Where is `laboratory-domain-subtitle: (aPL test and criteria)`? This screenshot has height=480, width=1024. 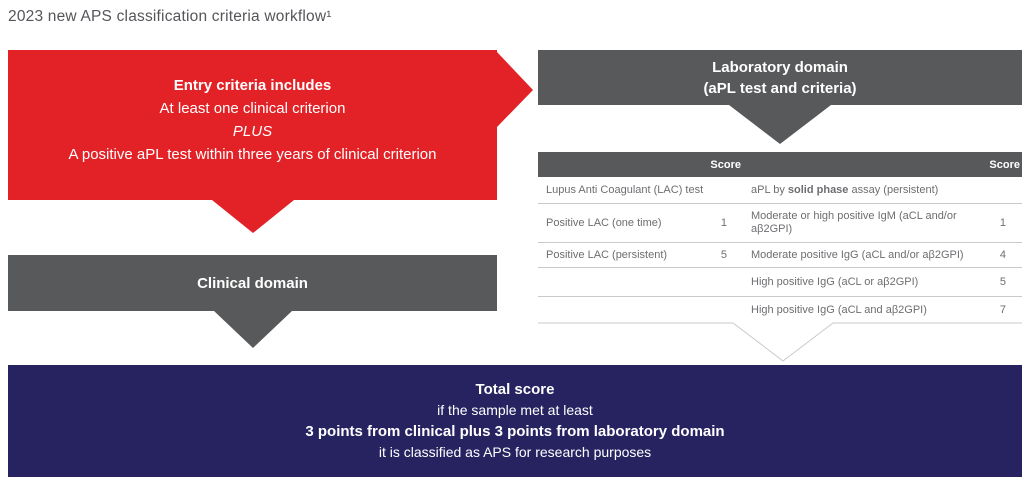
laboratory-domain-subtitle: (aPL test and criteria) is located at coordinates (780, 88).